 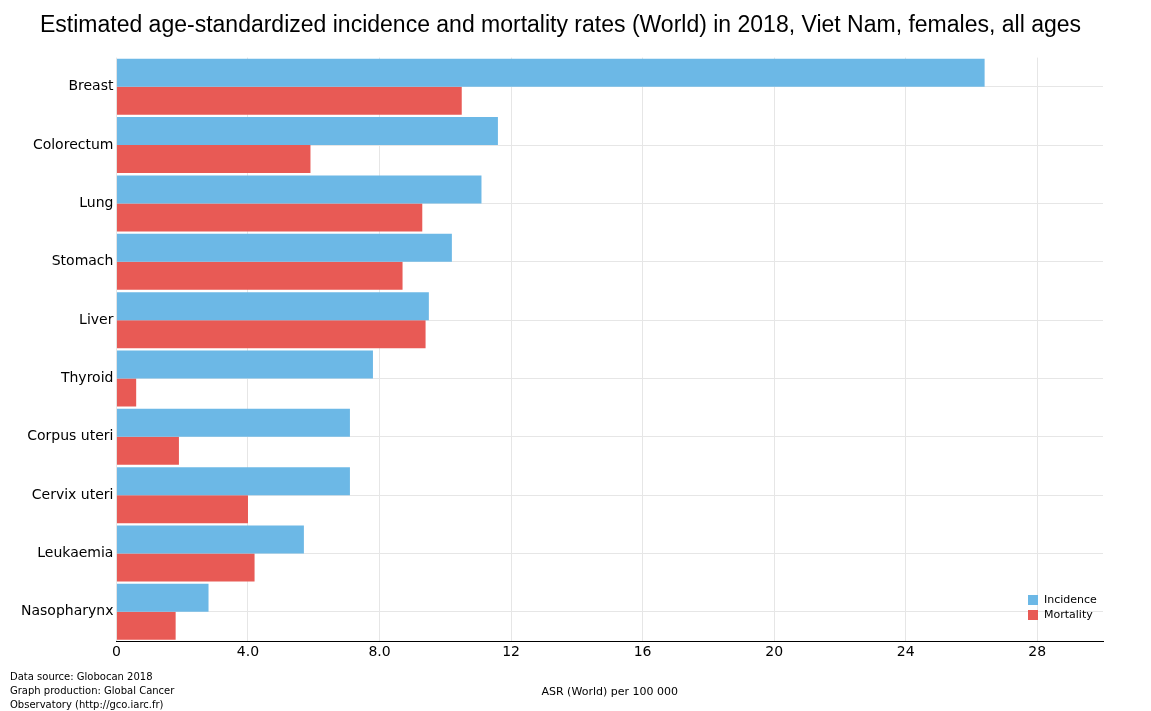 What do you see at coordinates (75, 552) in the screenshot?
I see `y-tick-label: Leukaemia` at bounding box center [75, 552].